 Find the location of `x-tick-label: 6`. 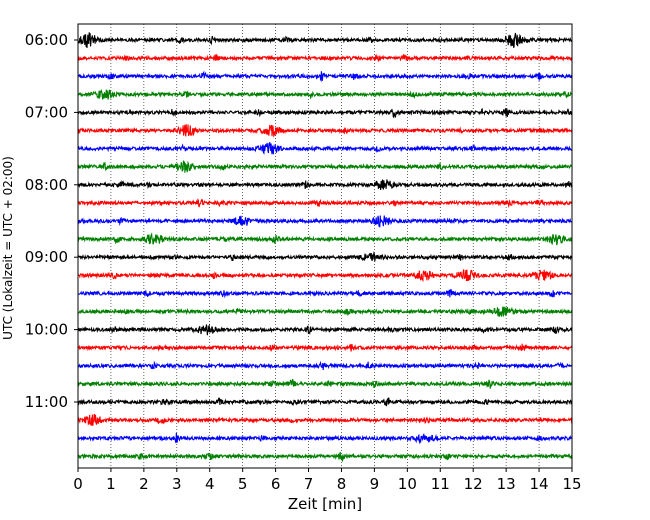

x-tick-label: 6 is located at coordinates (276, 484).